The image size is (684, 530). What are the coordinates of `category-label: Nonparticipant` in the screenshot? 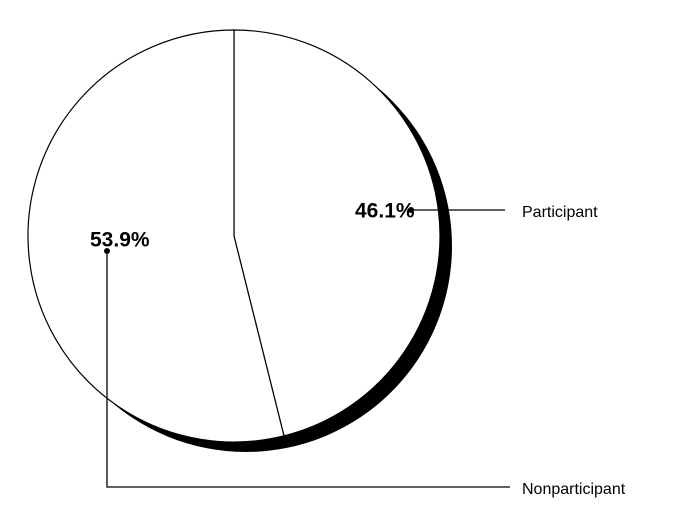 It's located at (574, 489).